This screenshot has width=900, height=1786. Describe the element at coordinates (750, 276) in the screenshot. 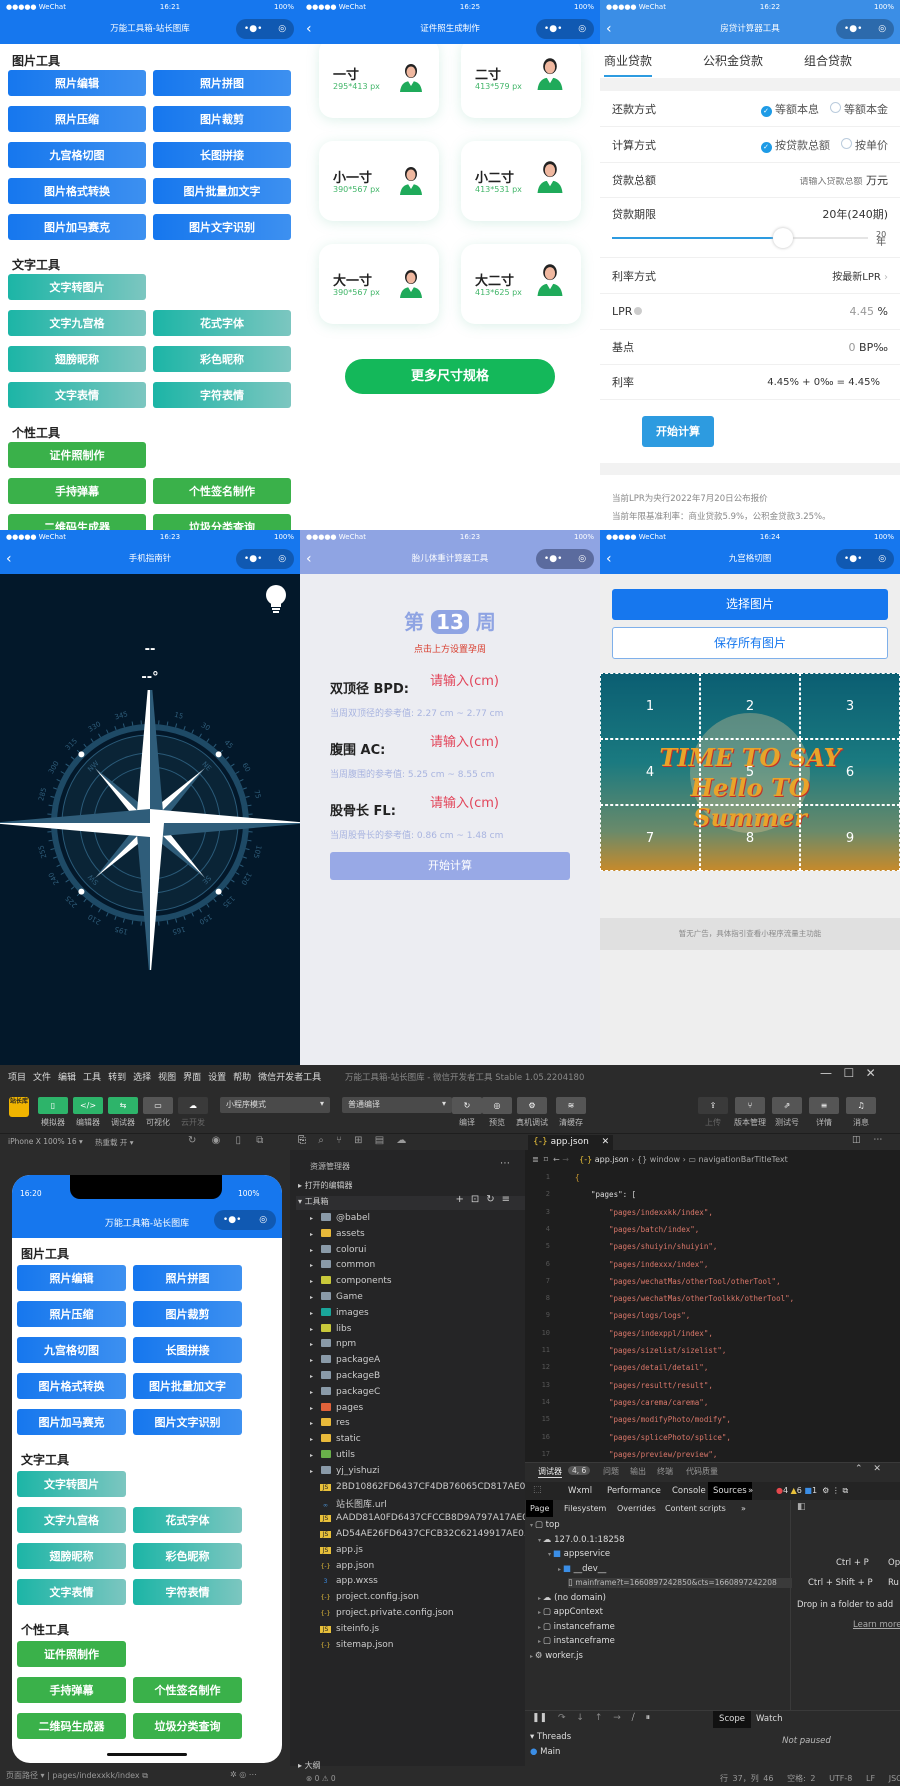

I see `rate-mode-row: 利率方式 按最新LPR ›` at that location.